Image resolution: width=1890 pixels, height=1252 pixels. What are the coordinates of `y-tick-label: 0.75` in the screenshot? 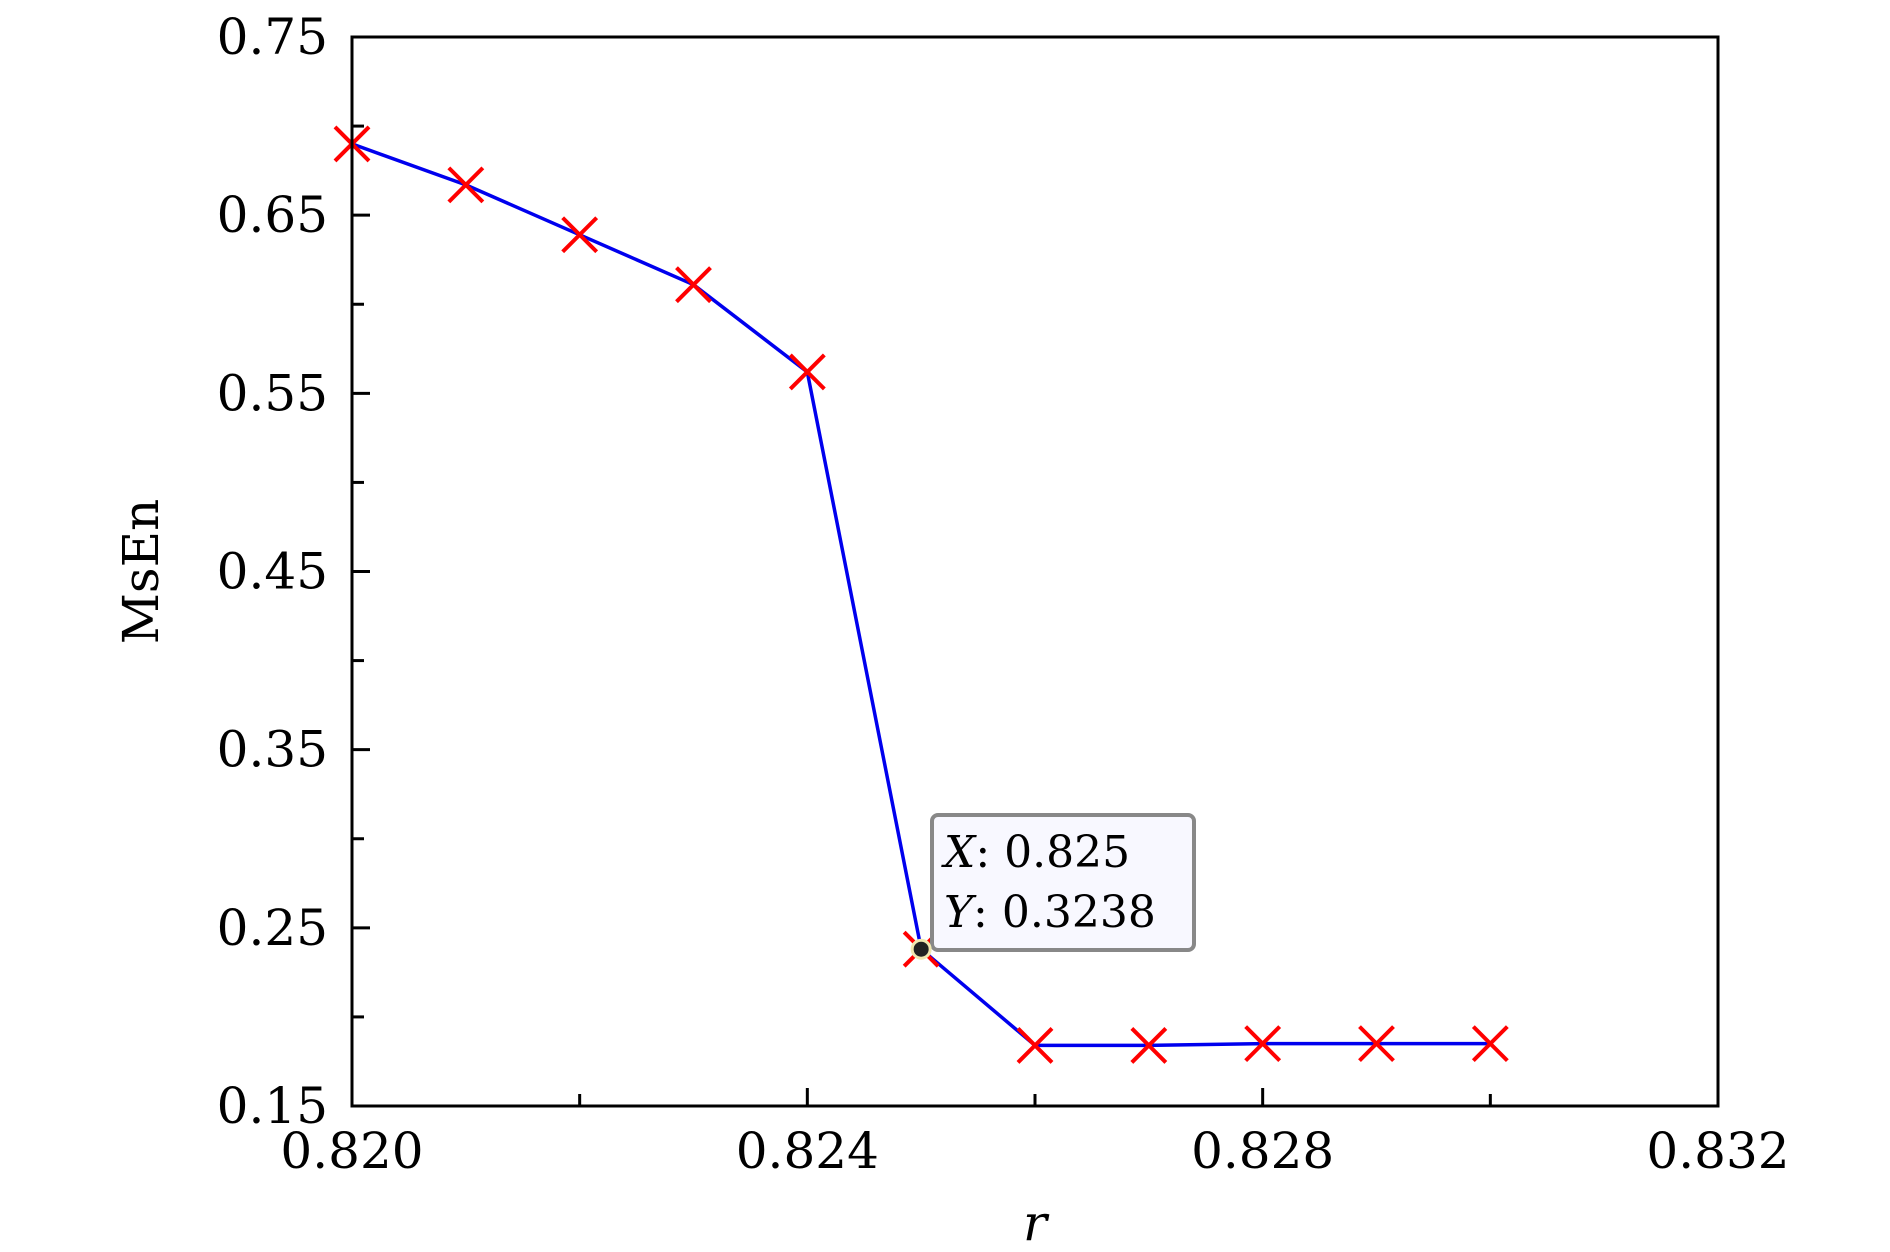 It's located at (272, 37).